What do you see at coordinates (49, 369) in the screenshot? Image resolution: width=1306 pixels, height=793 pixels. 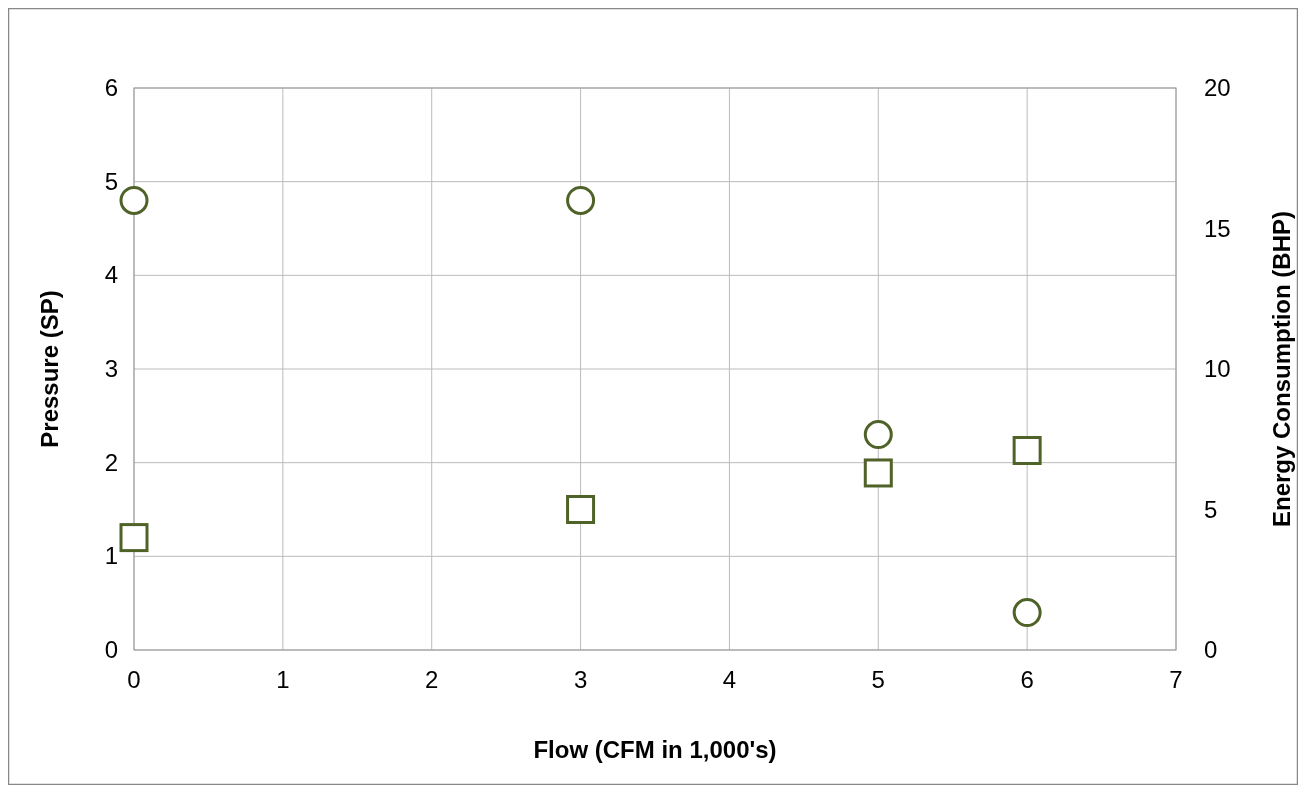 I see `y-axis-title: Pressure (SP)` at bounding box center [49, 369].